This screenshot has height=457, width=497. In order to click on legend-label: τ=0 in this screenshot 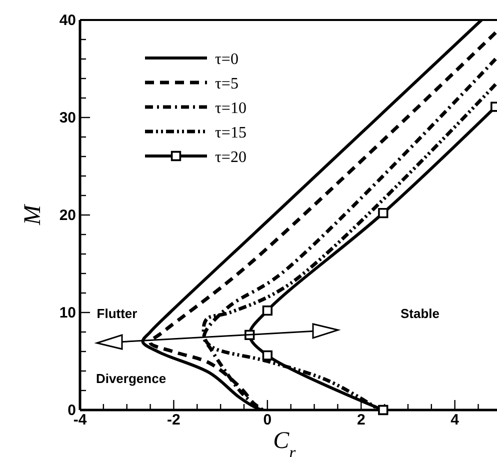, I will do `click(226, 59)`.